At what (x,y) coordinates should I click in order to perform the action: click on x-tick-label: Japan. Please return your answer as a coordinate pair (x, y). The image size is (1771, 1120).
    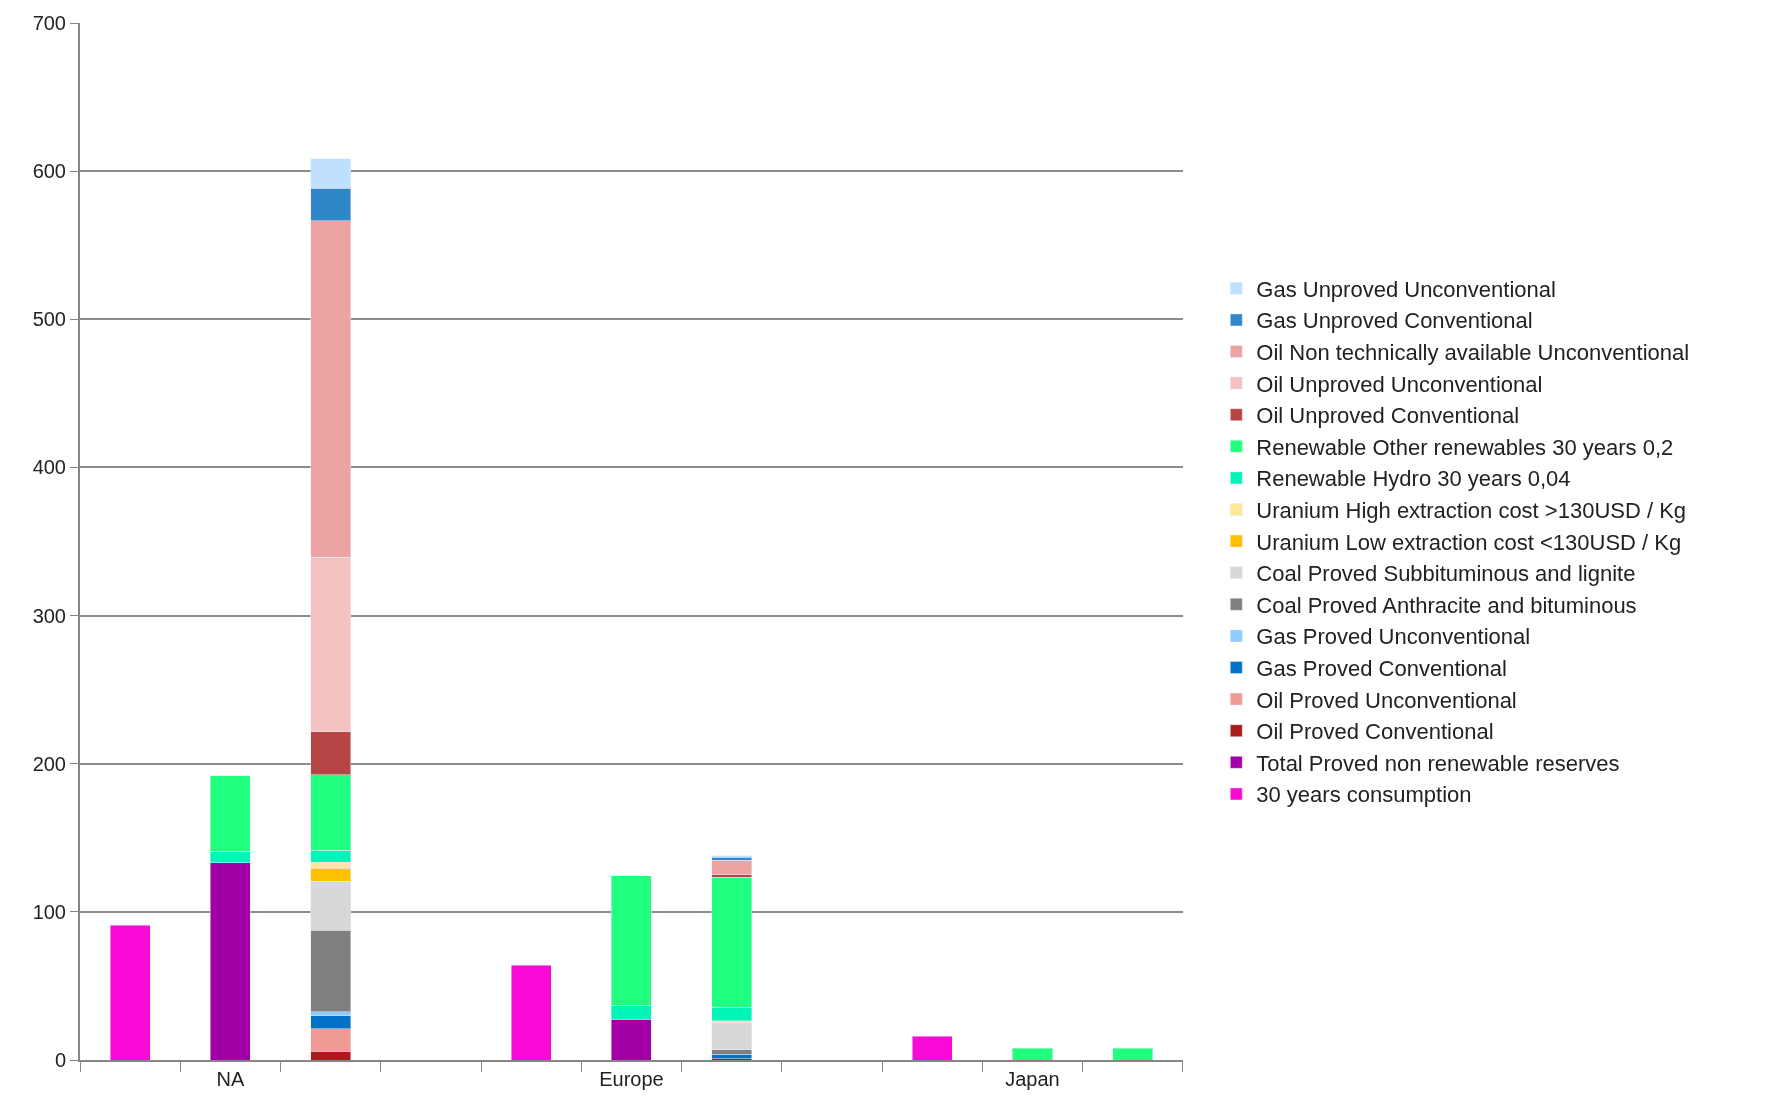
    Looking at the image, I should click on (1032, 1079).